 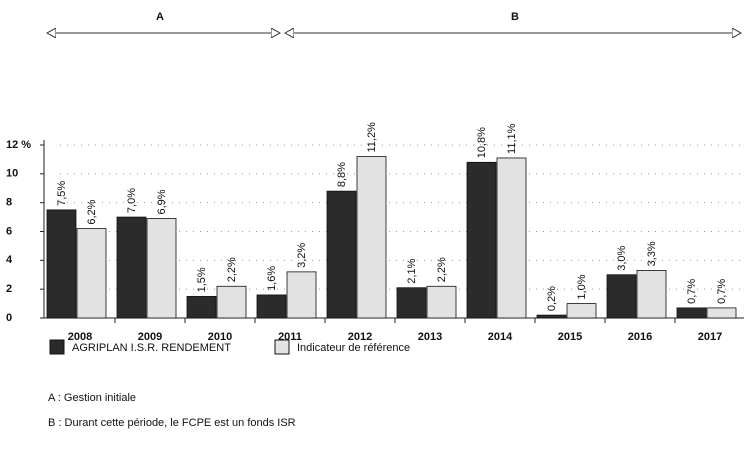 I want to click on x-tick-label: 2013, so click(x=430, y=337).